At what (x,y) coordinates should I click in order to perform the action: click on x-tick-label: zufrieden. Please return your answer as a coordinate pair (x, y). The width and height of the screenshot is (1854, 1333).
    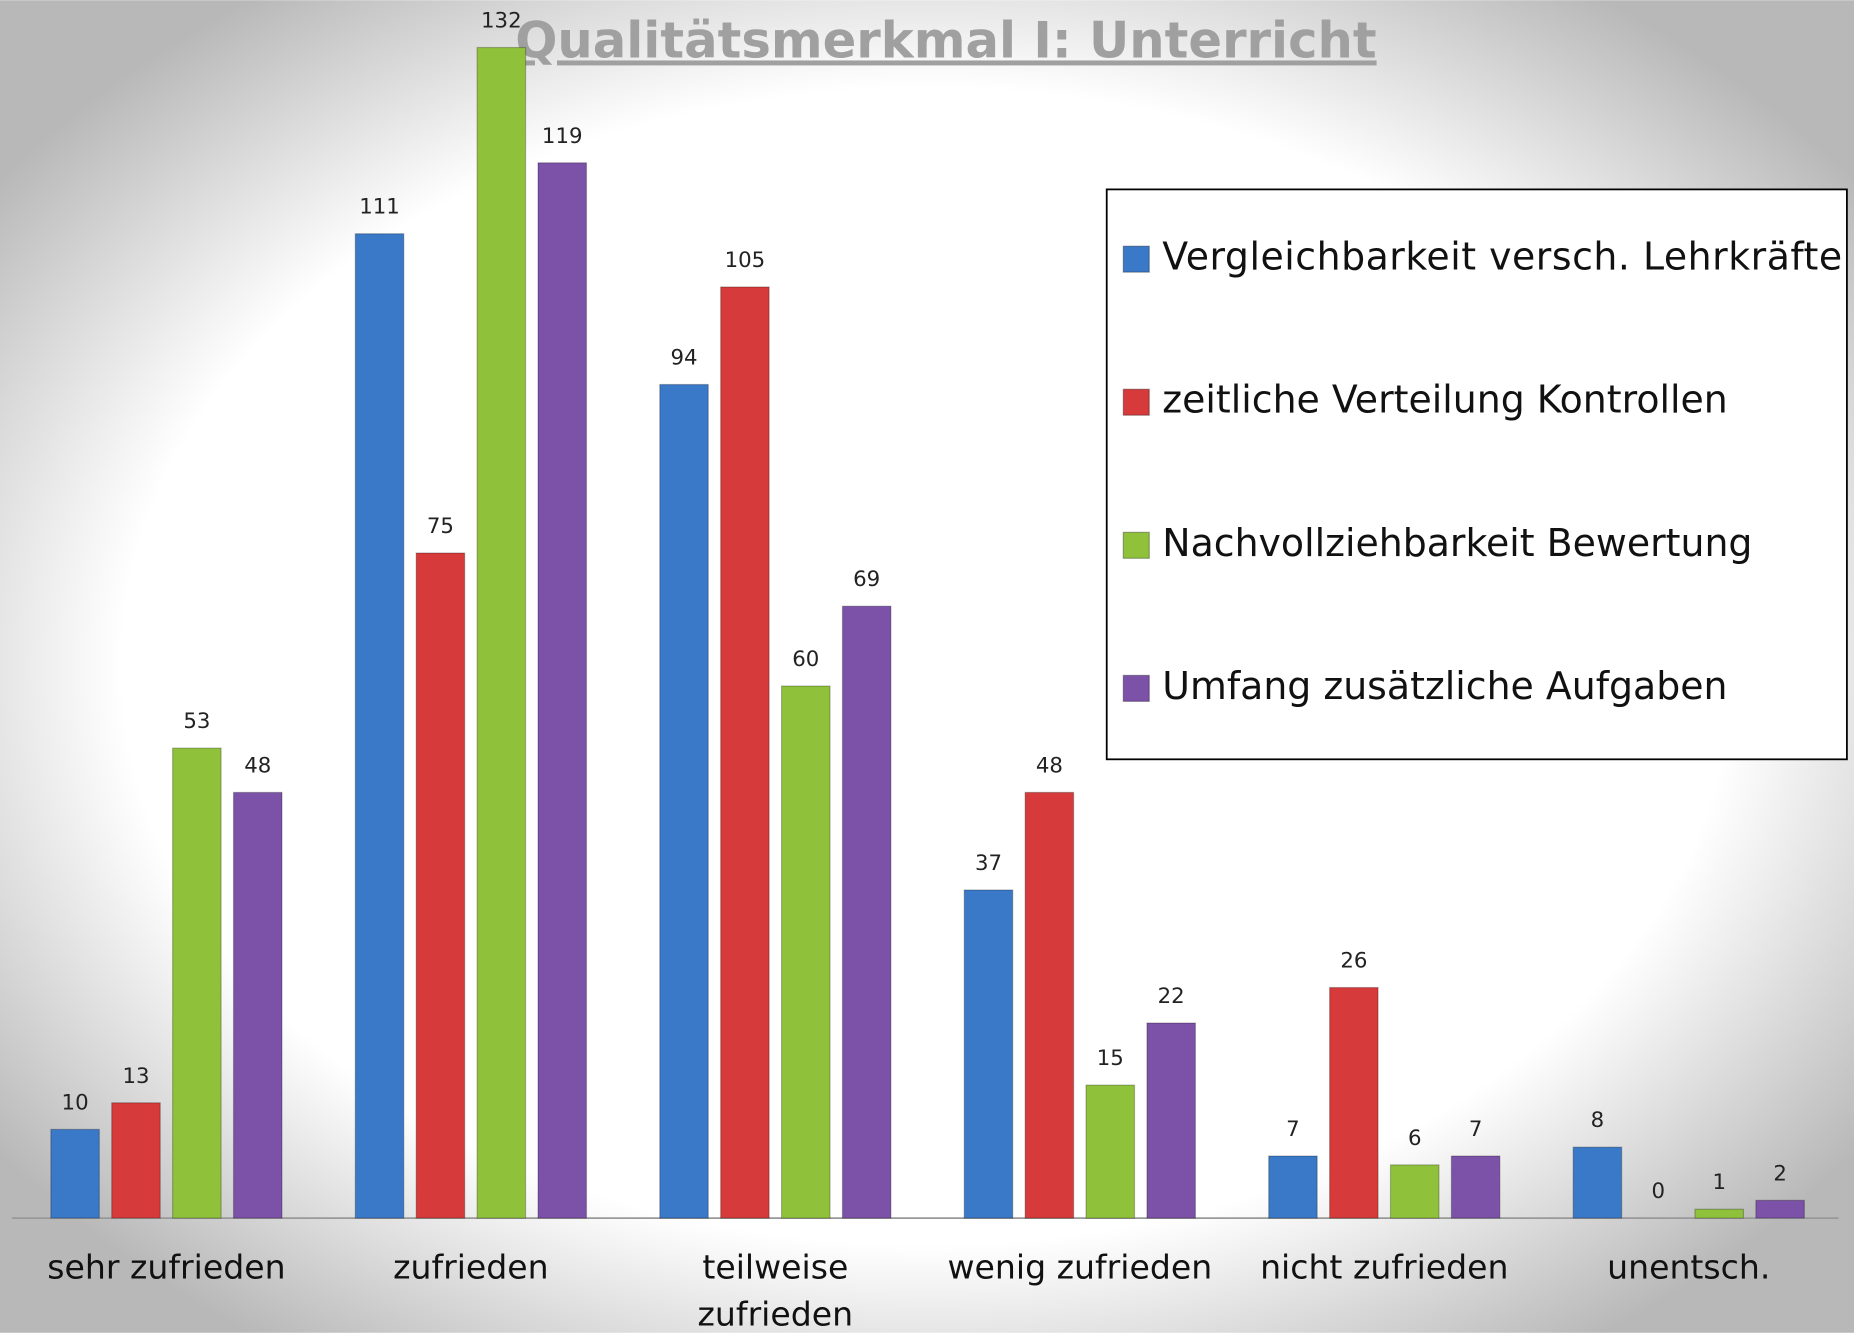
    Looking at the image, I should click on (471, 1267).